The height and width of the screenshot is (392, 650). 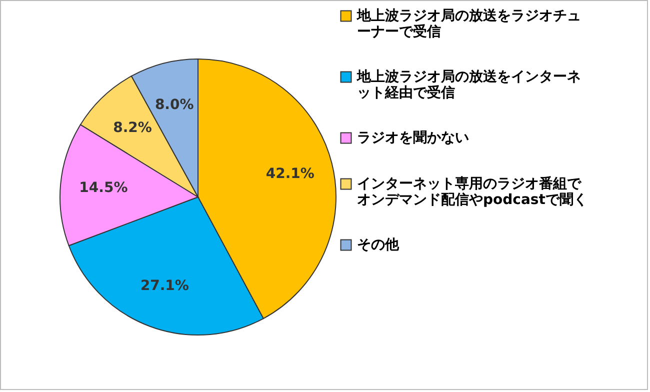 I want to click on data-label: 27.1%, so click(x=164, y=286).